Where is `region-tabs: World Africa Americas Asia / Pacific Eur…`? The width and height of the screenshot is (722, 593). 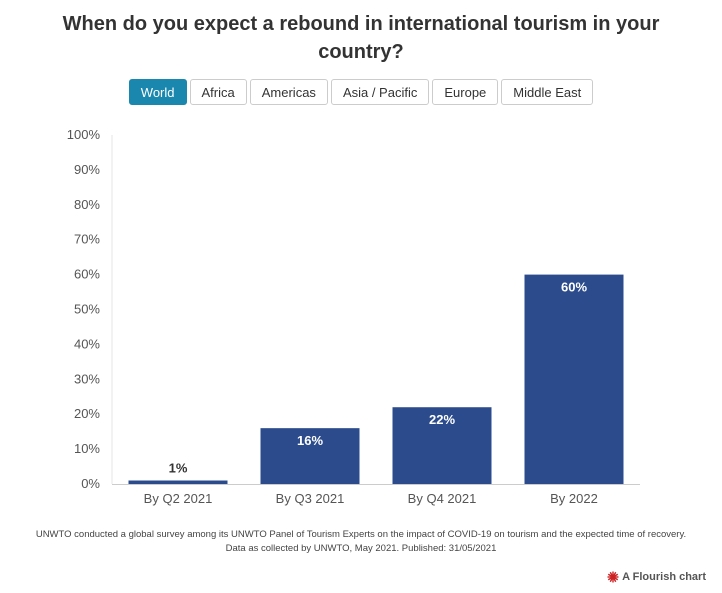
region-tabs: World Africa Americas Asia / Pacific Eur… is located at coordinates (361, 92).